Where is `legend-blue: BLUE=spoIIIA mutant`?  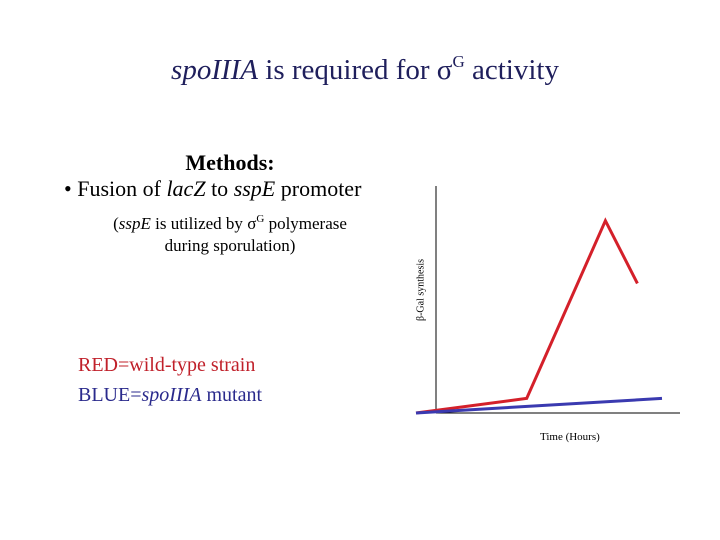
legend-blue: BLUE=spoIIIA mutant is located at coordinates (170, 395).